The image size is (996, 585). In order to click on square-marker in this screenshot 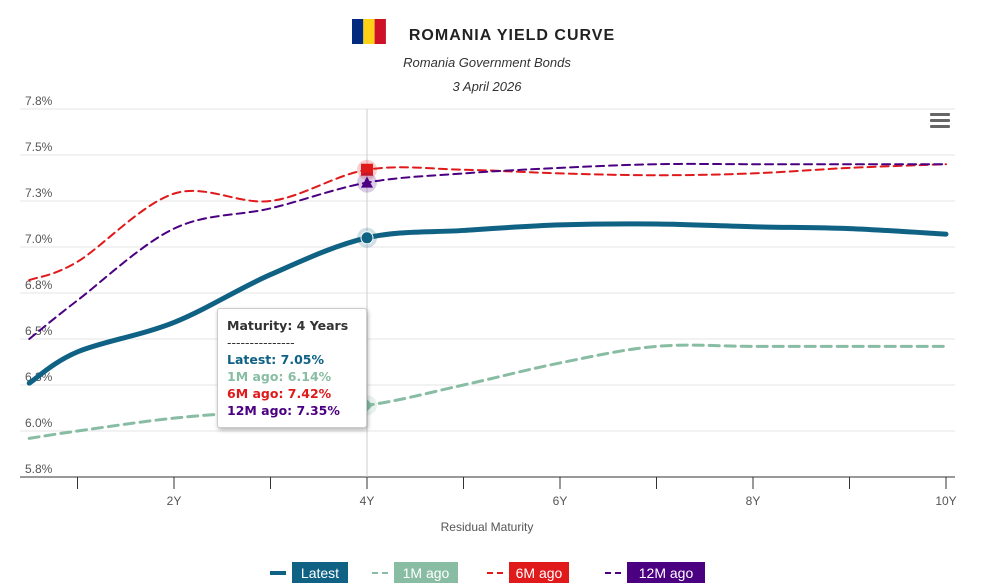, I will do `click(367, 169)`.